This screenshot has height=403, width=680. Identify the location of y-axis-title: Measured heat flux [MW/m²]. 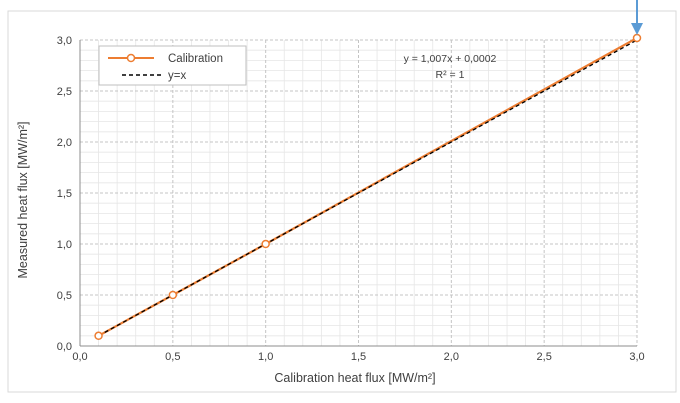
(23, 200).